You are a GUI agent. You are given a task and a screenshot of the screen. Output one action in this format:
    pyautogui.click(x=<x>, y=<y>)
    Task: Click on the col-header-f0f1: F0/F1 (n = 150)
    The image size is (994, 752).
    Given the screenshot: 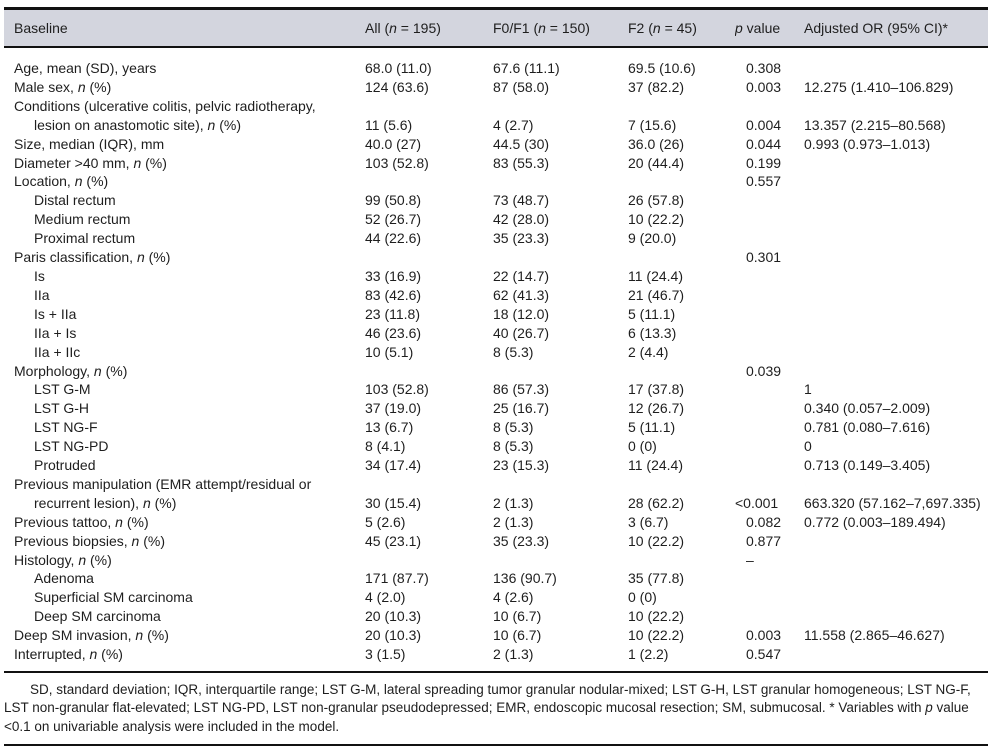 What is the action you would take?
    pyautogui.click(x=560, y=29)
    